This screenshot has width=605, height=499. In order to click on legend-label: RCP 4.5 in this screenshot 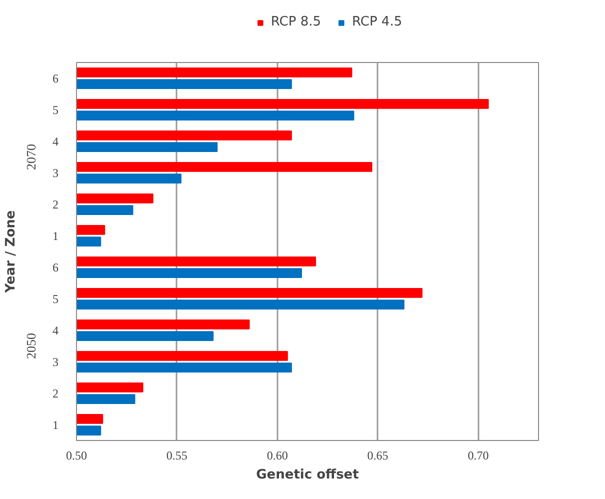, I will do `click(377, 22)`.